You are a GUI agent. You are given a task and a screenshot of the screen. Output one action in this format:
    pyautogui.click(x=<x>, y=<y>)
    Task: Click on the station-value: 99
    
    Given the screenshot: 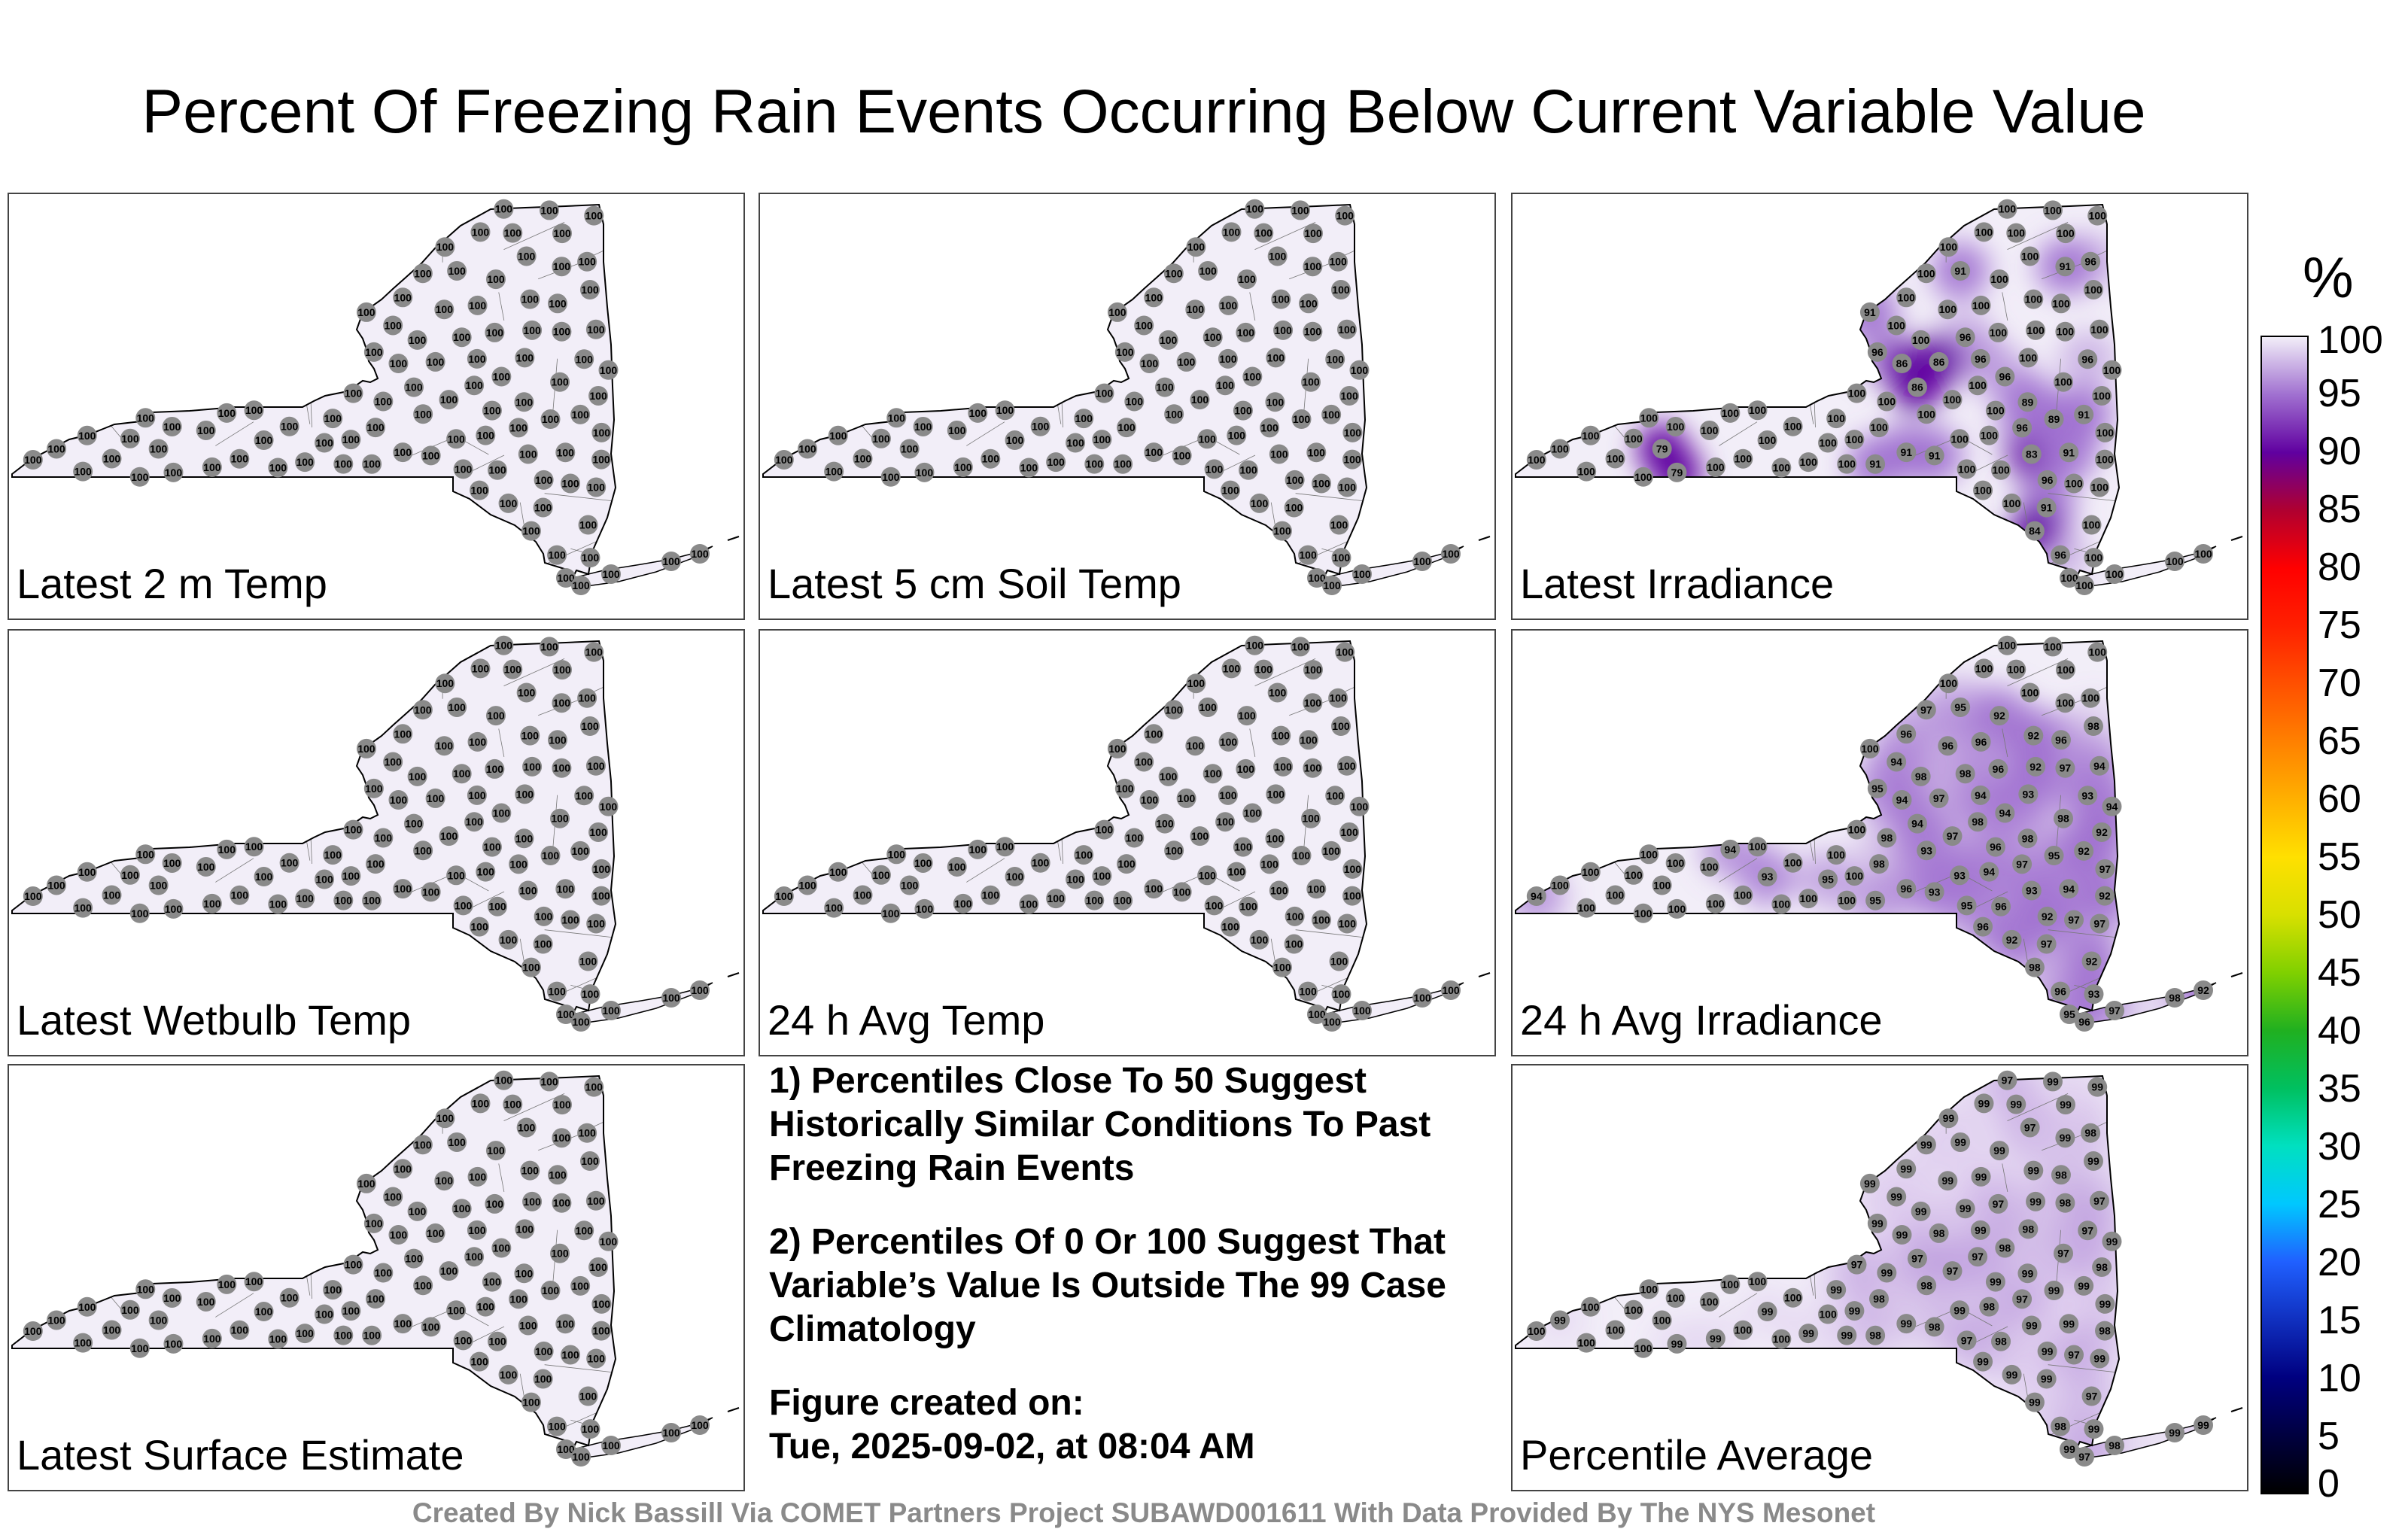 What is the action you would take?
    pyautogui.click(x=1896, y=1196)
    